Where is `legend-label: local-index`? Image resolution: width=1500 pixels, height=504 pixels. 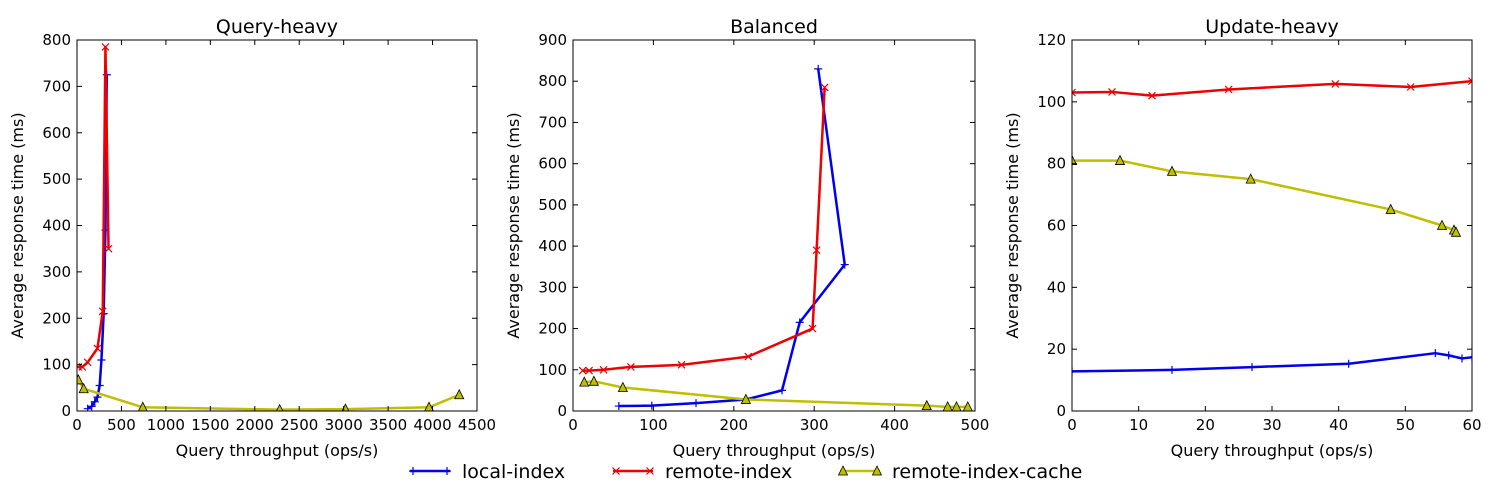 legend-label: local-index is located at coordinates (513, 472).